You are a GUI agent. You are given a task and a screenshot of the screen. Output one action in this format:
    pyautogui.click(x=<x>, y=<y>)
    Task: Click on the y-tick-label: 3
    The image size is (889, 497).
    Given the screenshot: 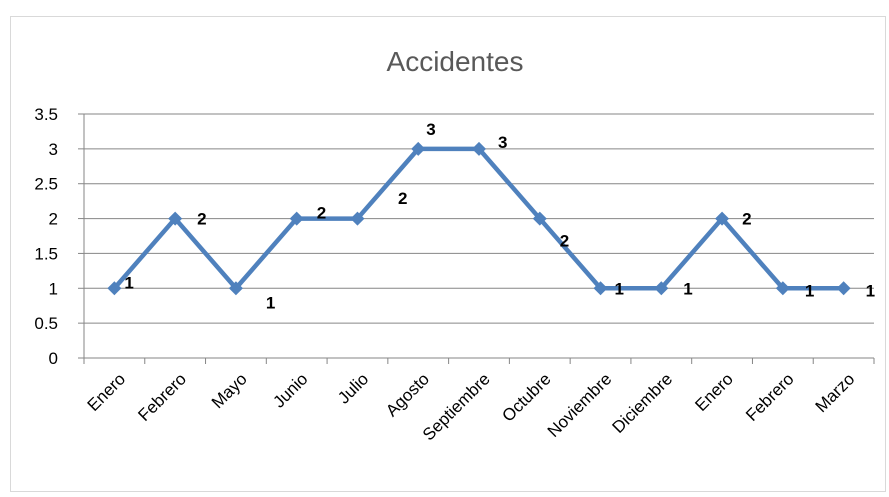 What is the action you would take?
    pyautogui.click(x=53, y=149)
    